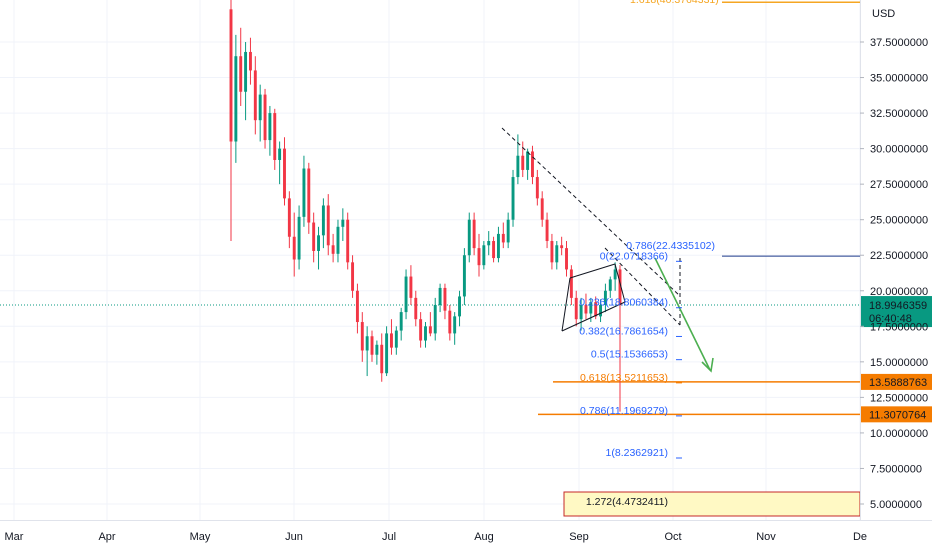 The height and width of the screenshot is (550, 932). Describe the element at coordinates (899, 43) in the screenshot. I see `y-tick-label: 37.5000000` at that location.